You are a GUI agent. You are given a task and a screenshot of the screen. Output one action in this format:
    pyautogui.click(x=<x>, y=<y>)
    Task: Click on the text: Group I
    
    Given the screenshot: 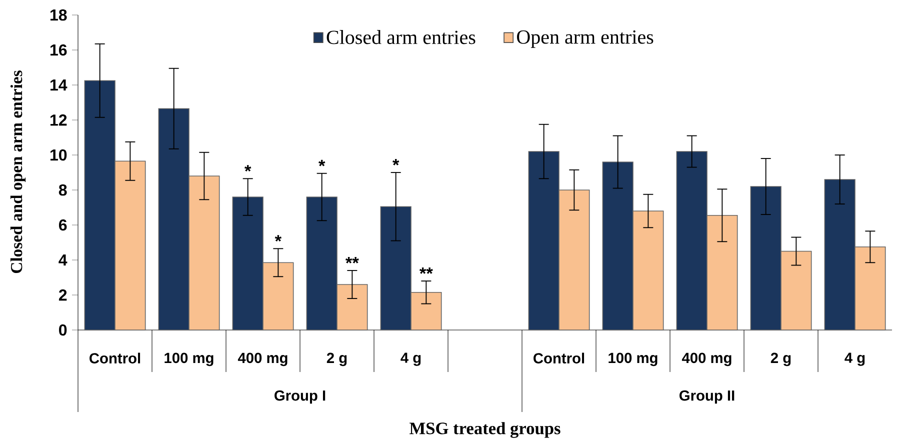 What is the action you would take?
    pyautogui.click(x=300, y=397)
    